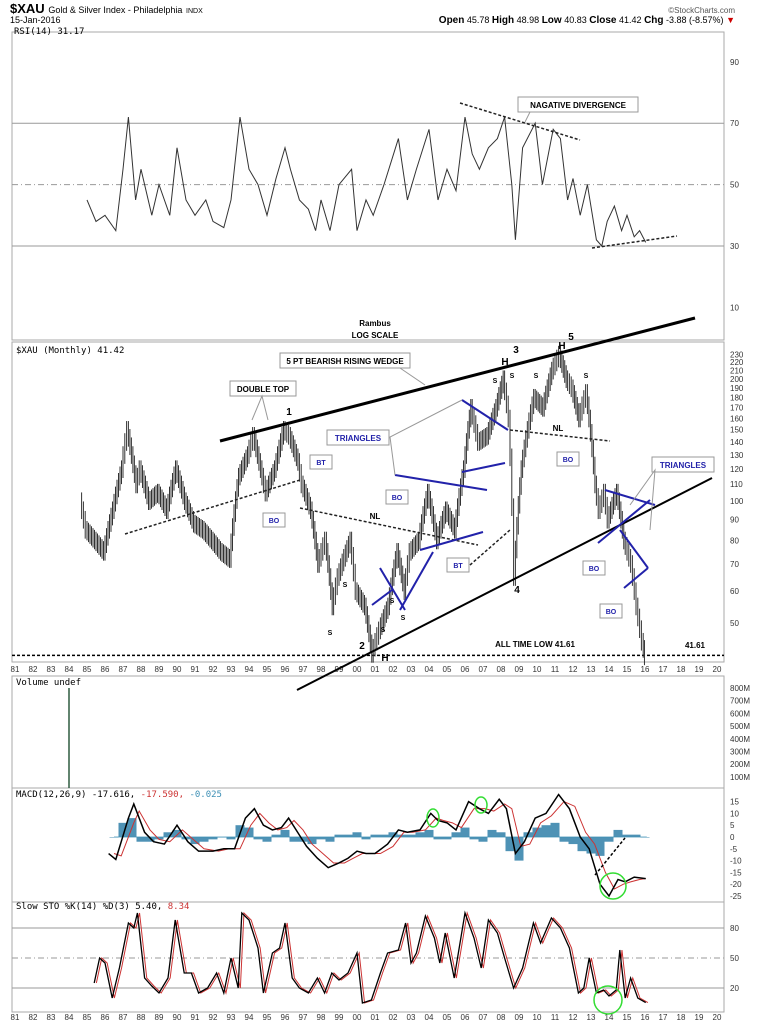 The width and height of the screenshot is (765, 1026). What do you see at coordinates (178, 907) in the screenshot?
I see `d-value: 8.34` at bounding box center [178, 907].